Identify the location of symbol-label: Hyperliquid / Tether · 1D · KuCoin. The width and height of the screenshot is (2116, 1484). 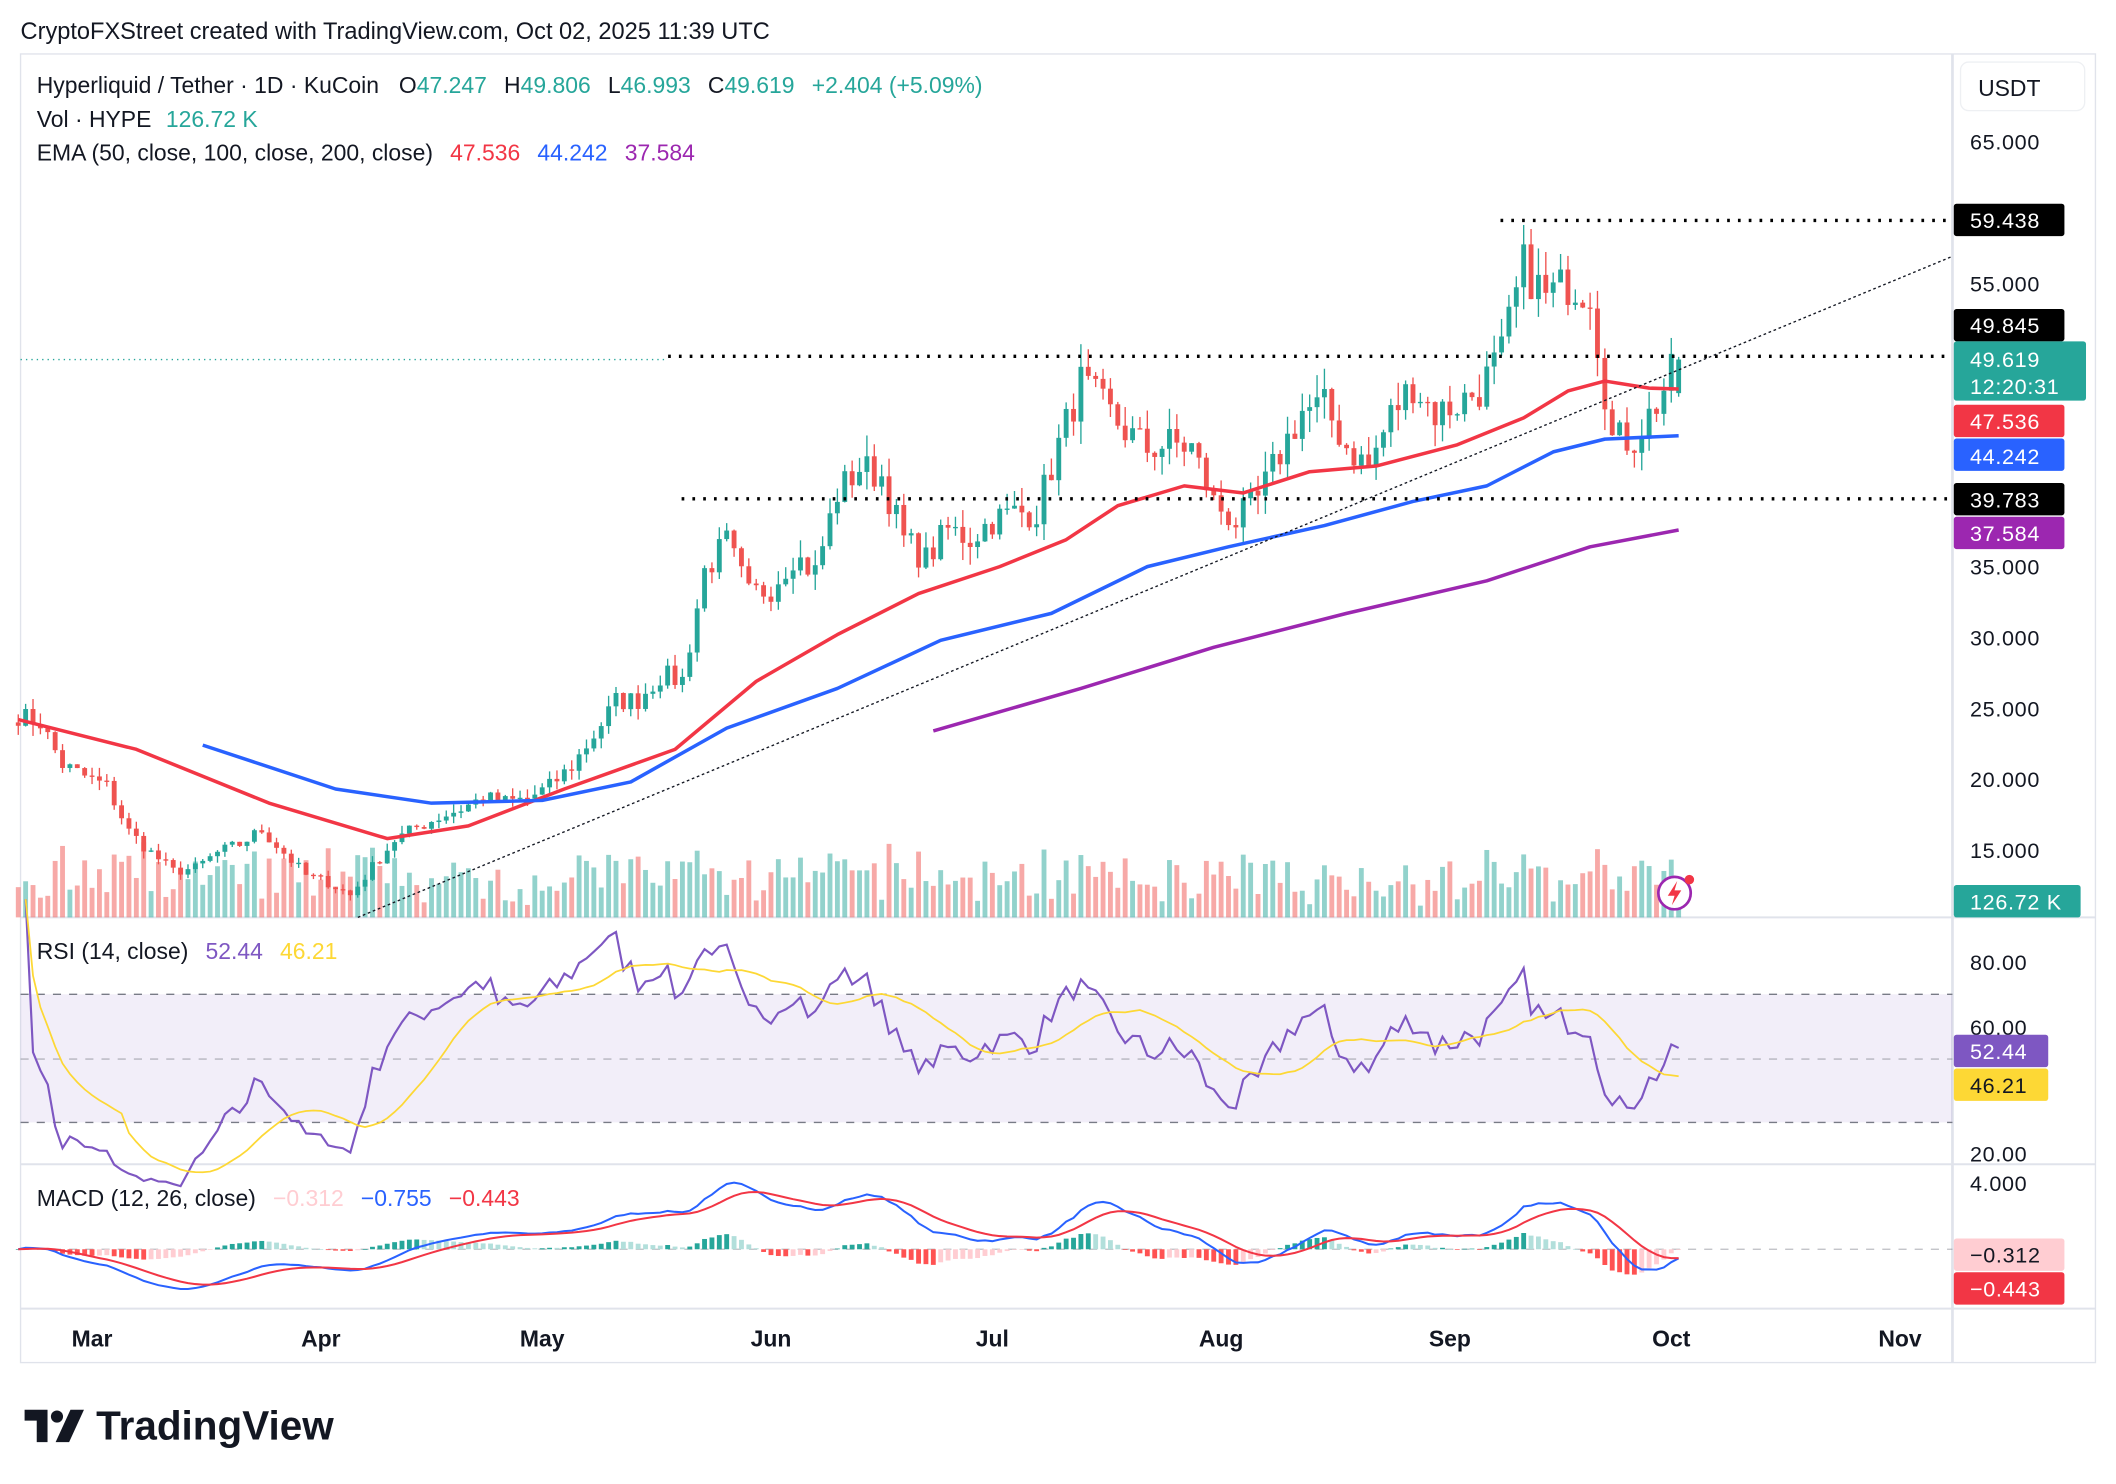
(208, 85).